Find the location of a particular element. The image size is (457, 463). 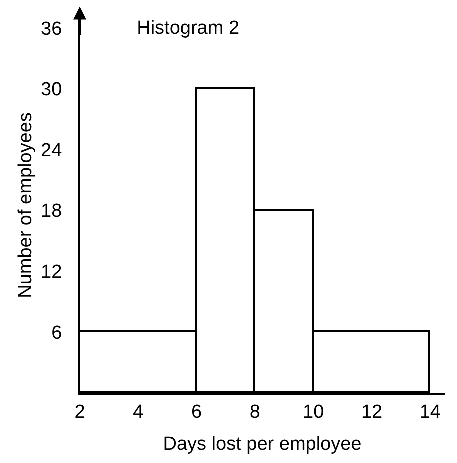

y-tick-label: 24 is located at coordinates (52, 151).